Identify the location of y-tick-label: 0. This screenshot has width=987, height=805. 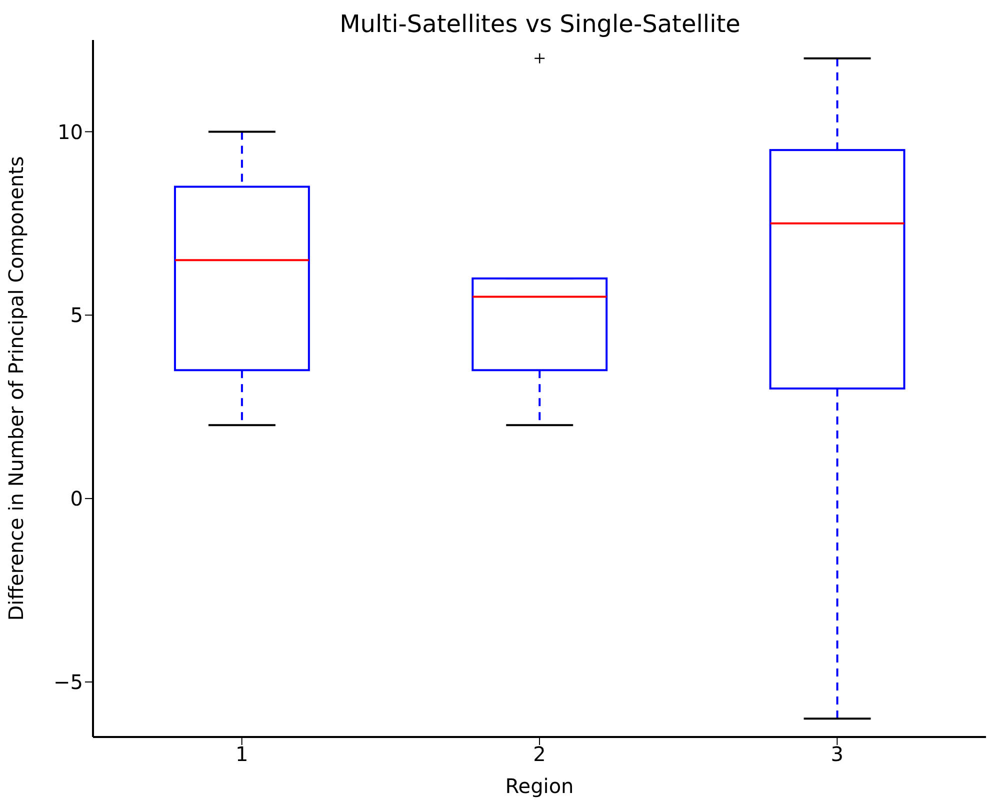
(76, 498).